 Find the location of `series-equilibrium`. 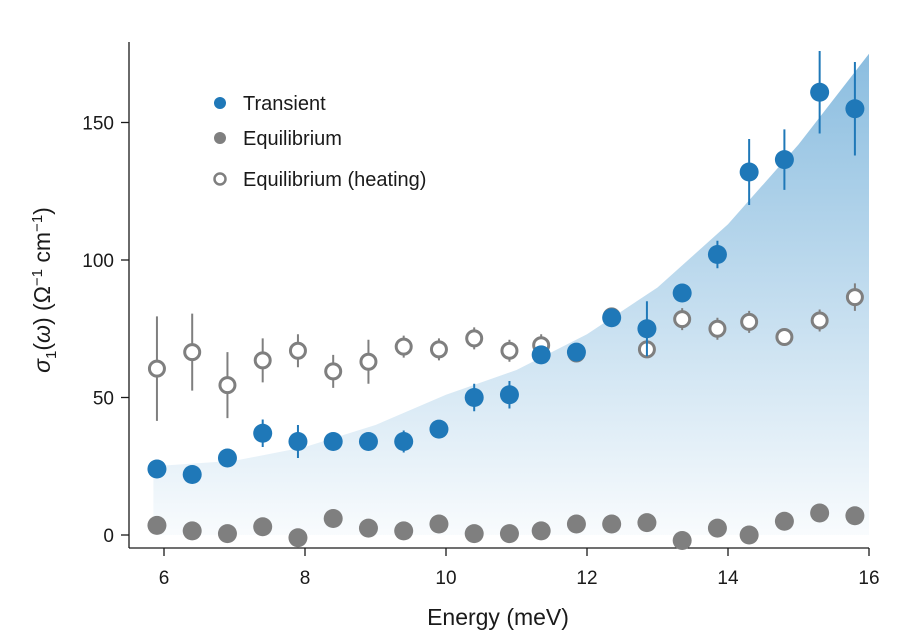

series-equilibrium is located at coordinates (506, 526).